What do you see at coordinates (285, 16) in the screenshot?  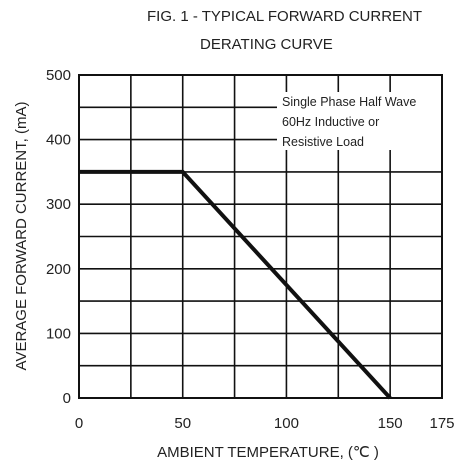 I see `chart-title-line-1: FIG. 1 - TYPICAL FORWARD CURRENT` at bounding box center [285, 16].